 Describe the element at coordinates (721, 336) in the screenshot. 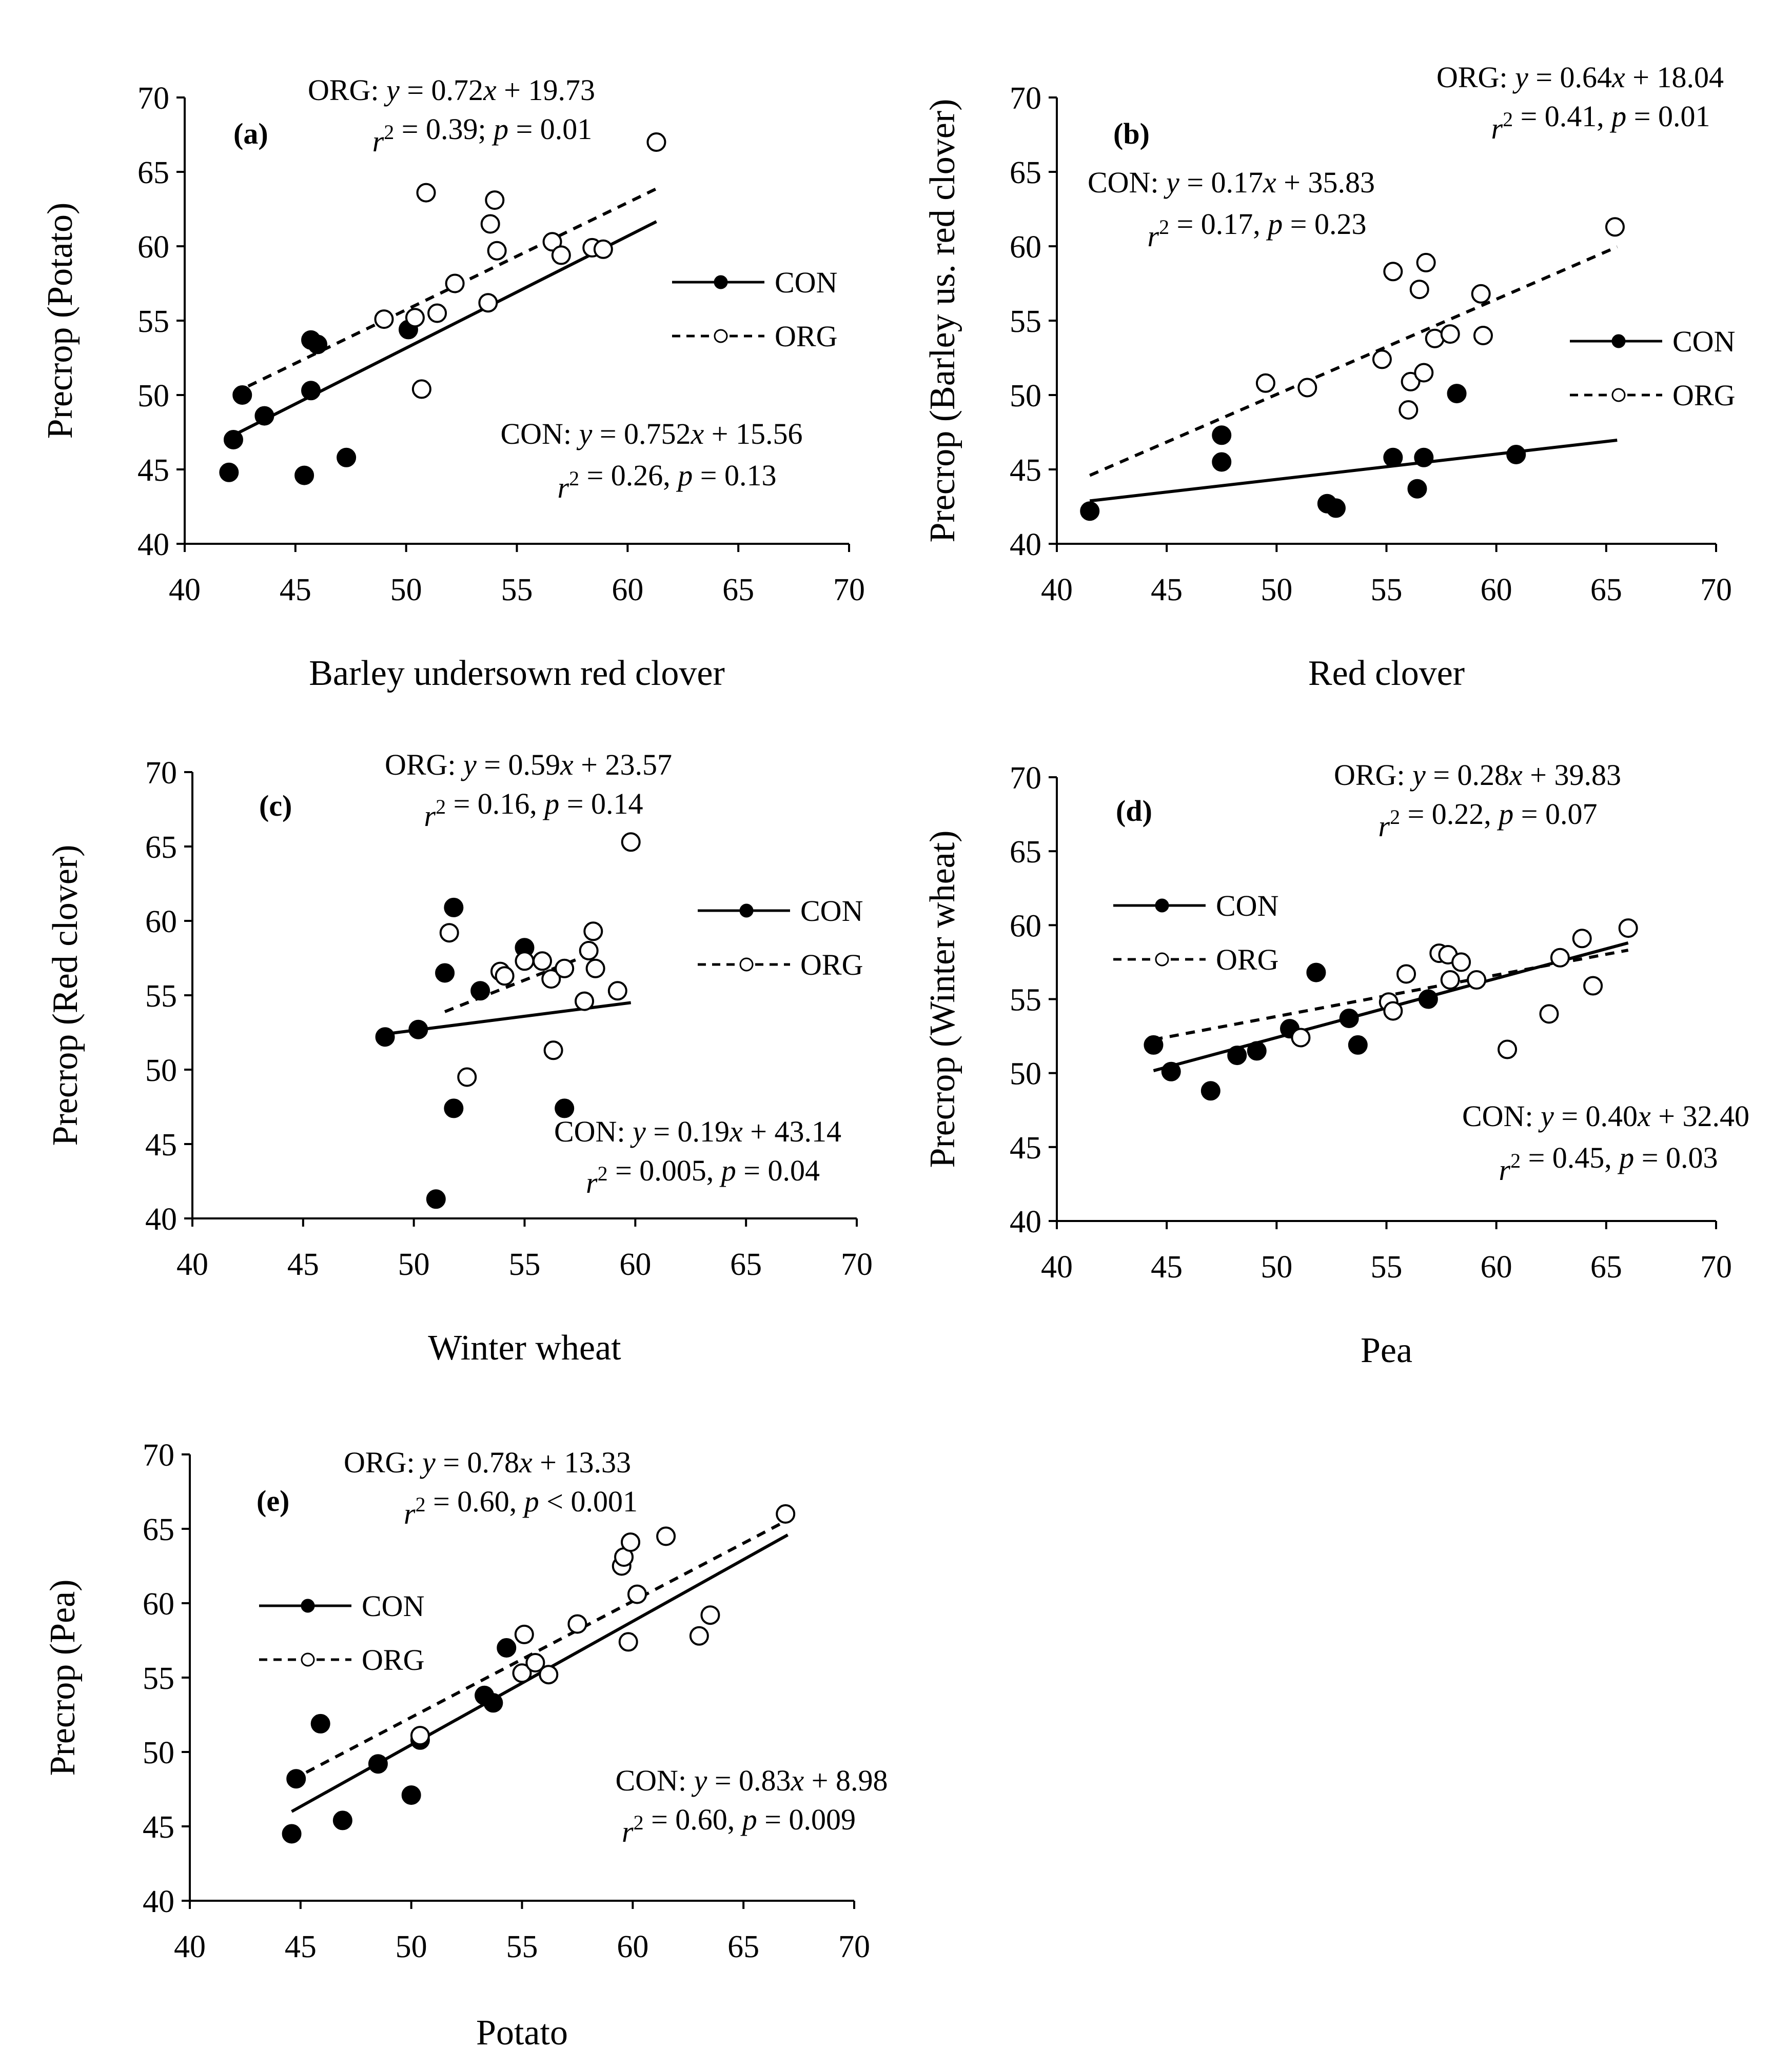

I see `legend-org-marker` at that location.